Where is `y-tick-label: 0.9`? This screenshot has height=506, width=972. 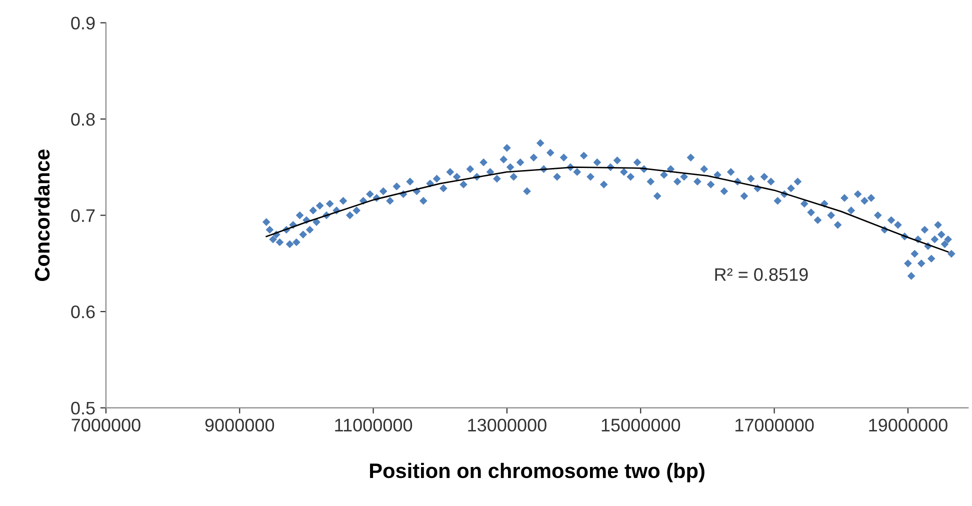 y-tick-label: 0.9 is located at coordinates (83, 23).